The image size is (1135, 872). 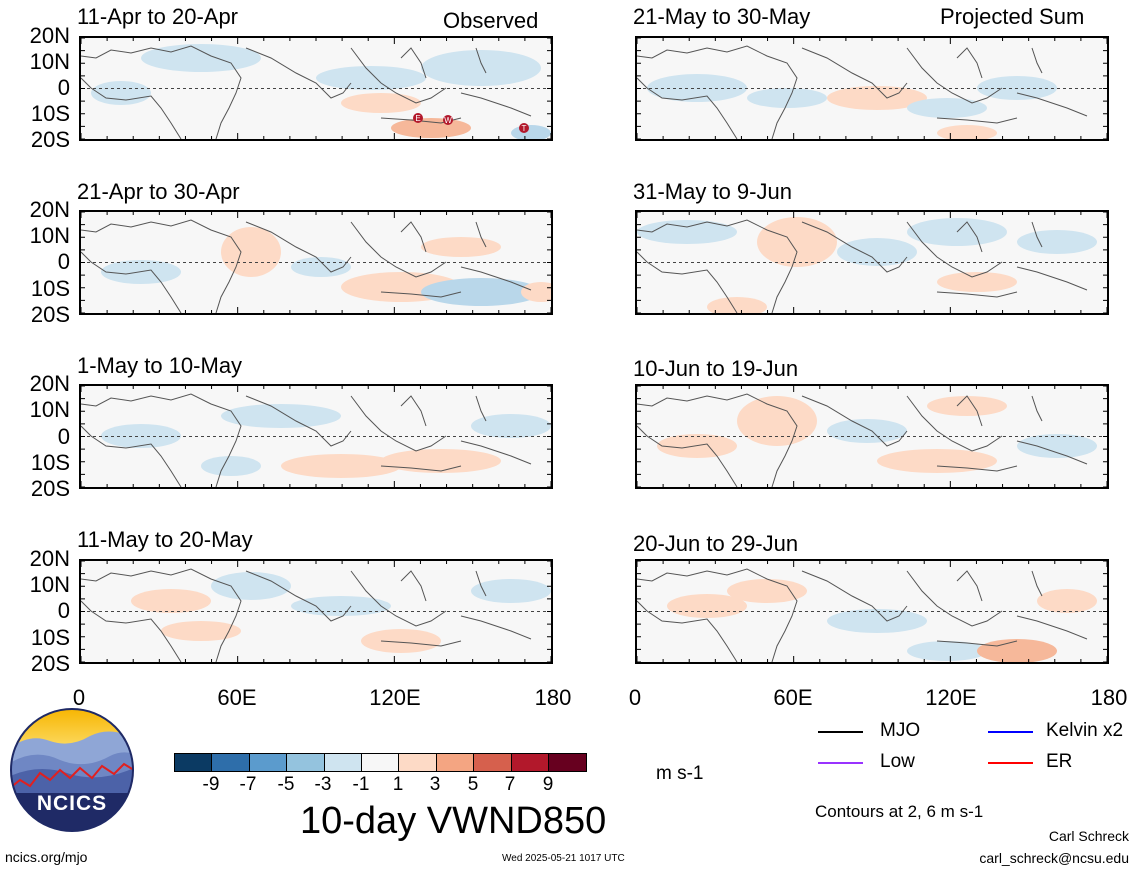 I want to click on colorbar-tick: 3, so click(x=435, y=784).